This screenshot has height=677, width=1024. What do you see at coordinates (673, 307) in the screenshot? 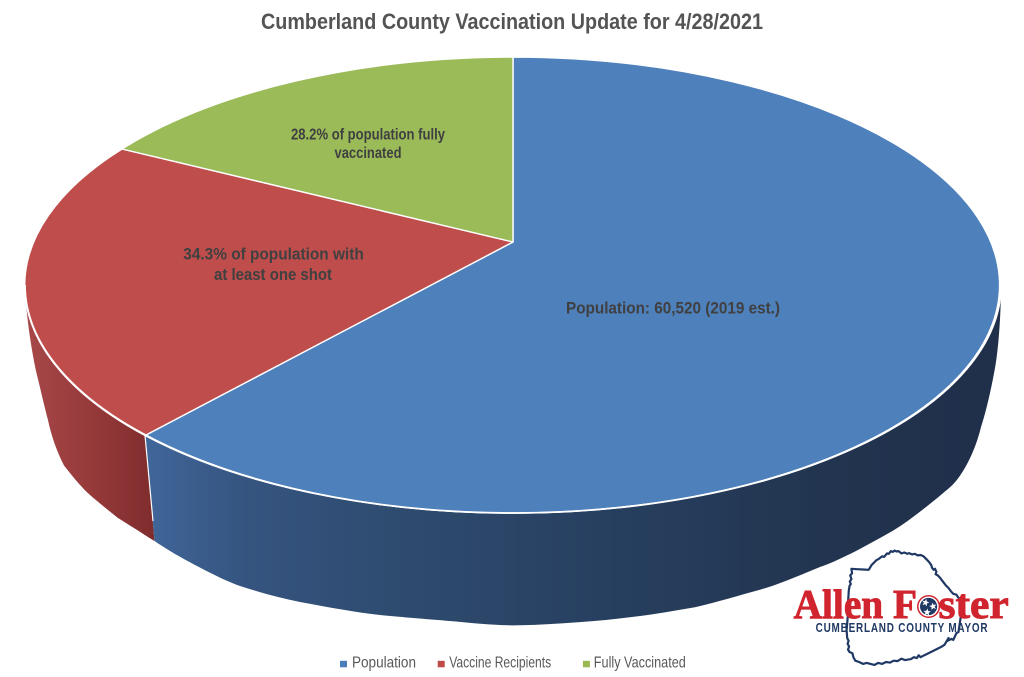
I see `svg-text: Population: 60,520 (2019 est.)` at bounding box center [673, 307].